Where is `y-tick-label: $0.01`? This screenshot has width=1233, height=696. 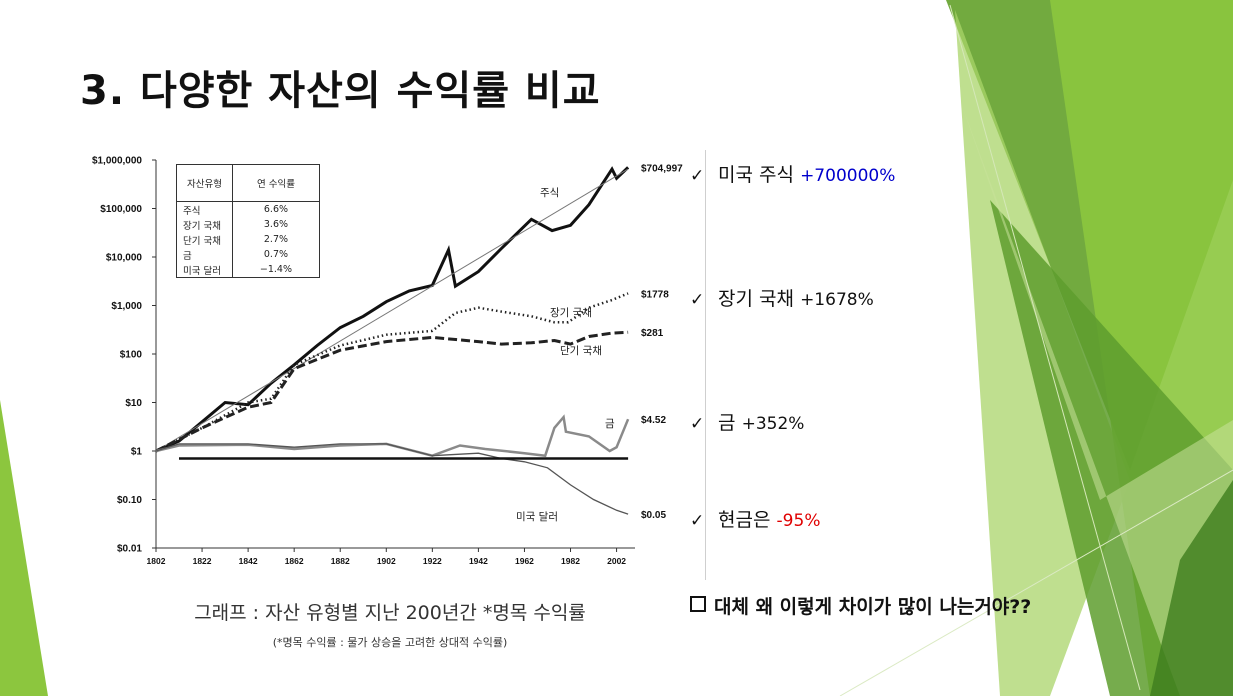 y-tick-label: $0.01 is located at coordinates (129, 549).